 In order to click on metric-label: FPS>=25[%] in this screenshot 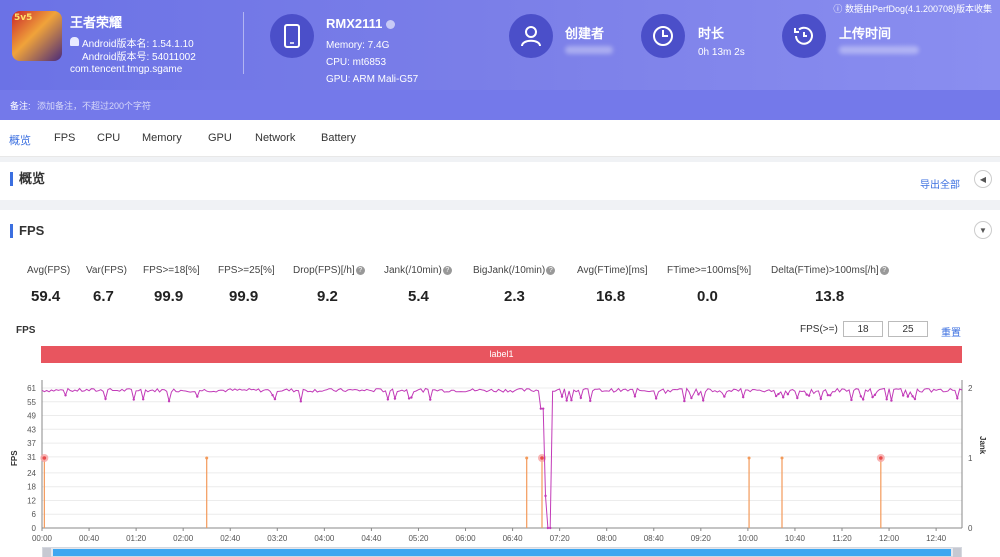, I will do `click(246, 270)`.